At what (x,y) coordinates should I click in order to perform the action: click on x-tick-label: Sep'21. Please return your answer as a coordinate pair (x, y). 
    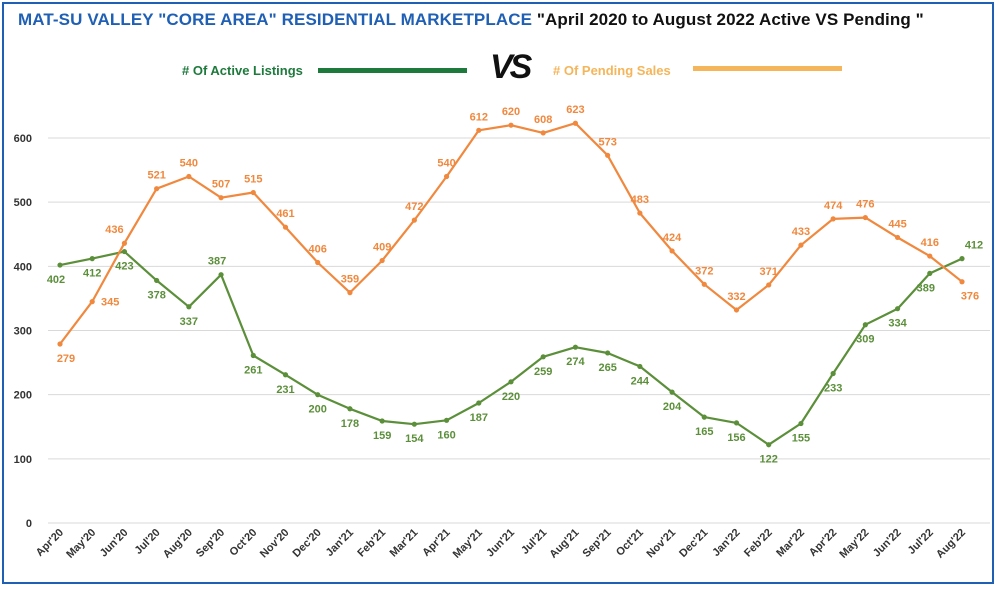
    Looking at the image, I should click on (597, 543).